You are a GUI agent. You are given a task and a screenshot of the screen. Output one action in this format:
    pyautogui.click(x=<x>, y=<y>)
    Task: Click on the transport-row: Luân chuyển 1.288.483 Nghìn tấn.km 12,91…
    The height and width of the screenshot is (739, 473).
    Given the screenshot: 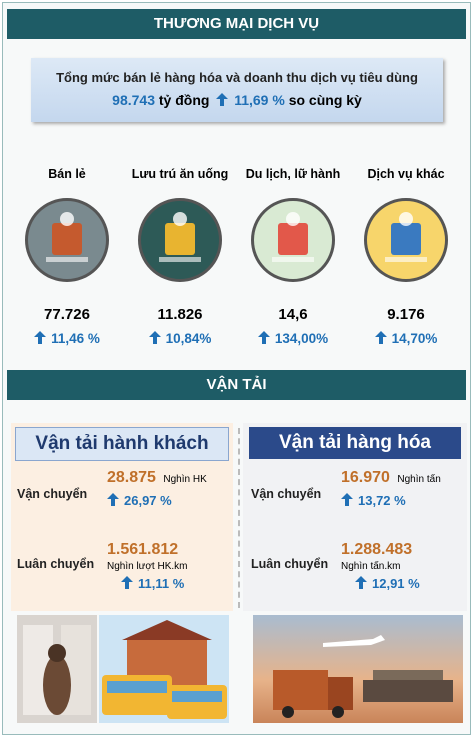 What is the action you would take?
    pyautogui.click(x=356, y=563)
    